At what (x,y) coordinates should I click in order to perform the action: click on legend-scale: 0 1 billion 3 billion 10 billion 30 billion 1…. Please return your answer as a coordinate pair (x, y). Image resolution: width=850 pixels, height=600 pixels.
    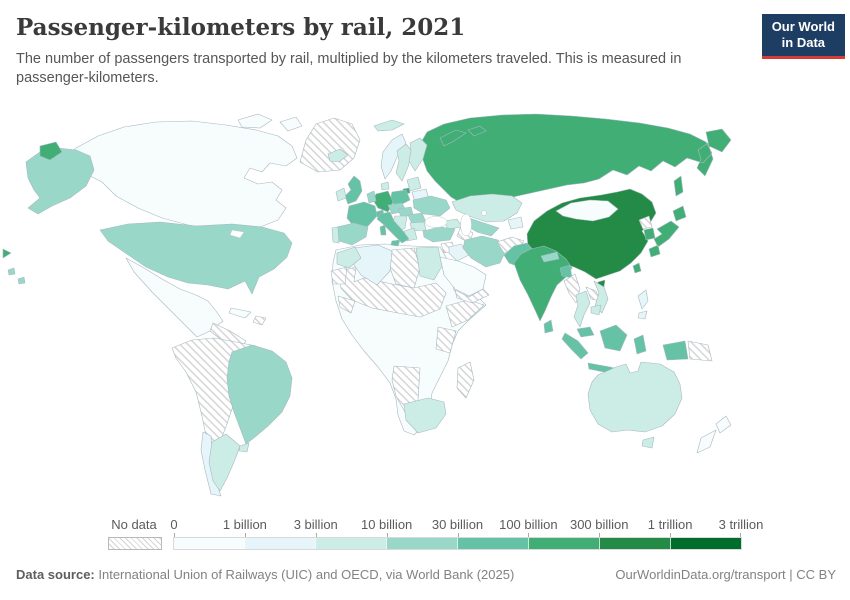
    Looking at the image, I should click on (466, 535).